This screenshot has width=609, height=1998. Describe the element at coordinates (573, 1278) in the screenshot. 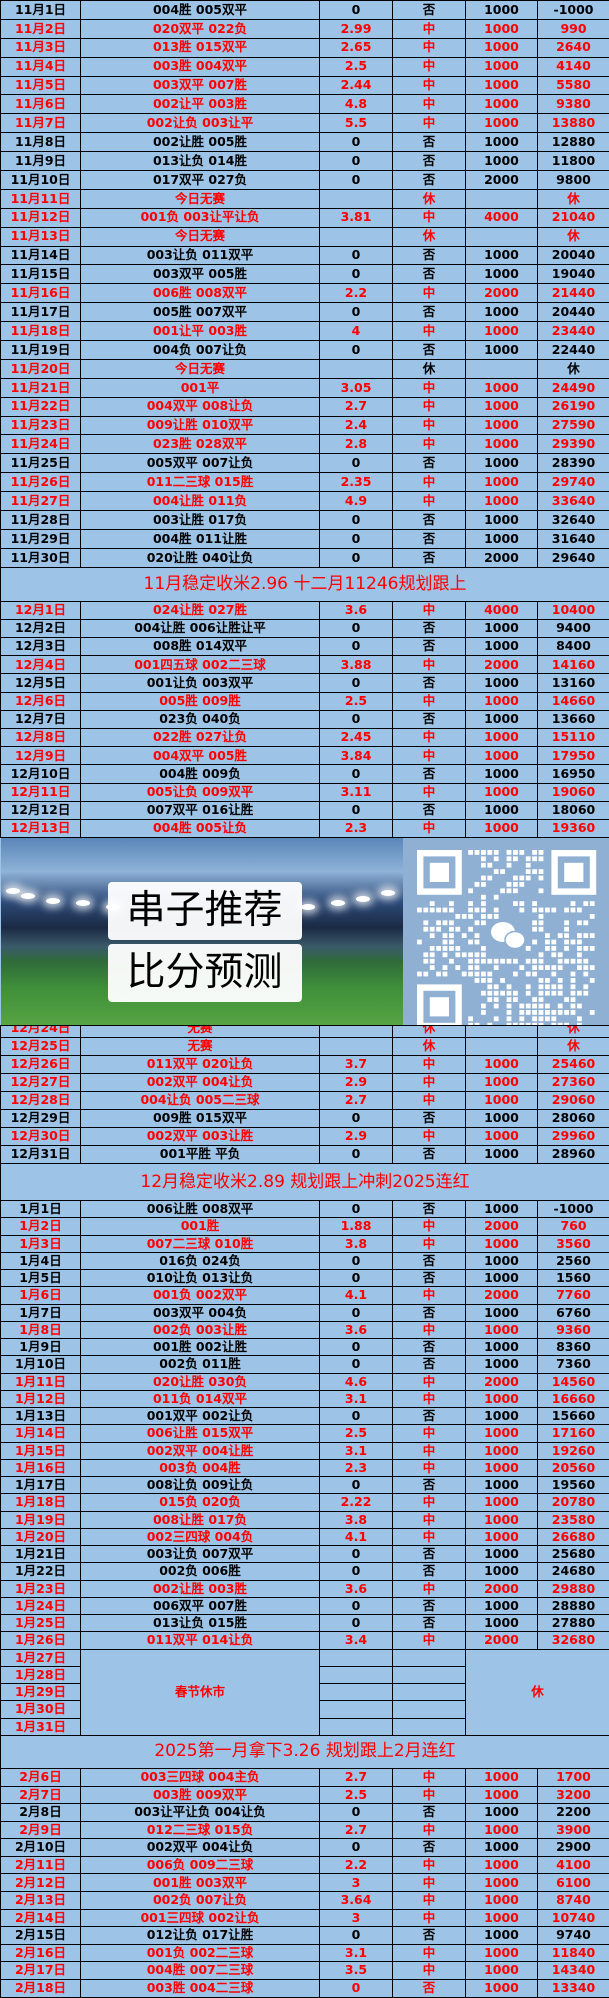

I see `balance-cell: 1560` at that location.